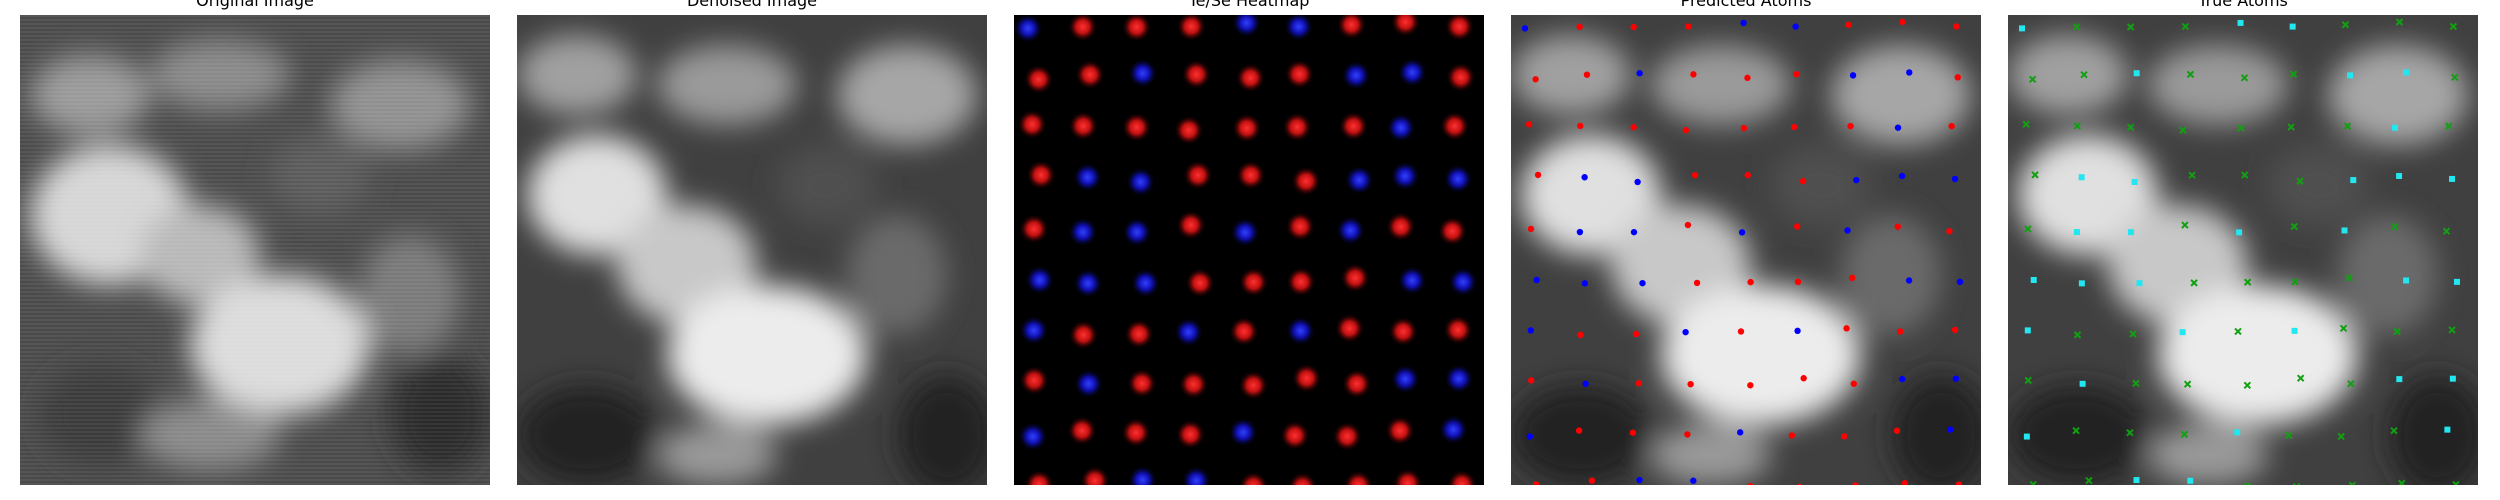 This screenshot has width=2500, height=500. Describe the element at coordinates (752, 5) in the screenshot. I see `panel-title: Denoised Image` at that location.